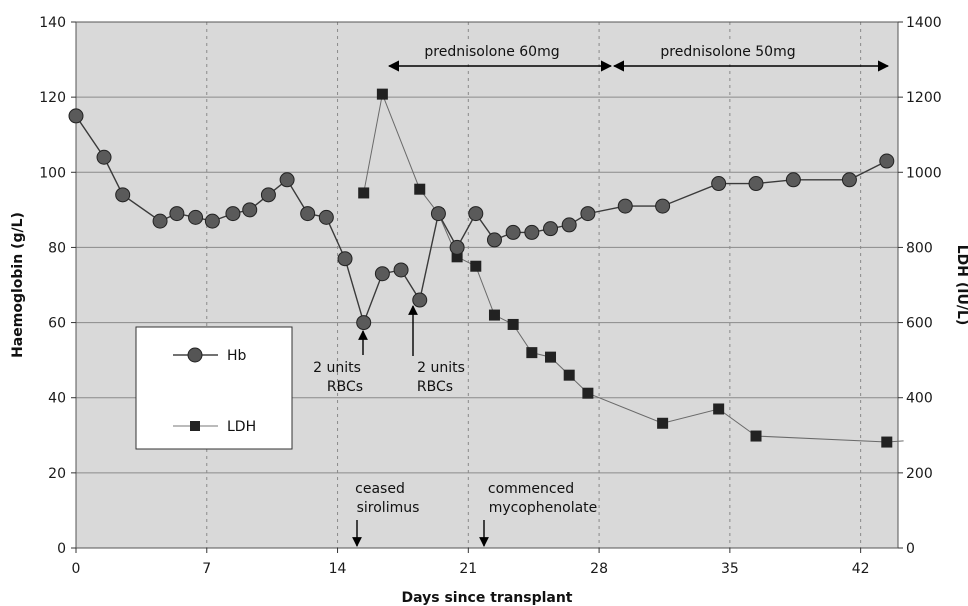 The width and height of the screenshot is (968, 606). Describe the element at coordinates (57, 399) in the screenshot. I see `y-left-tick-label: 40` at that location.